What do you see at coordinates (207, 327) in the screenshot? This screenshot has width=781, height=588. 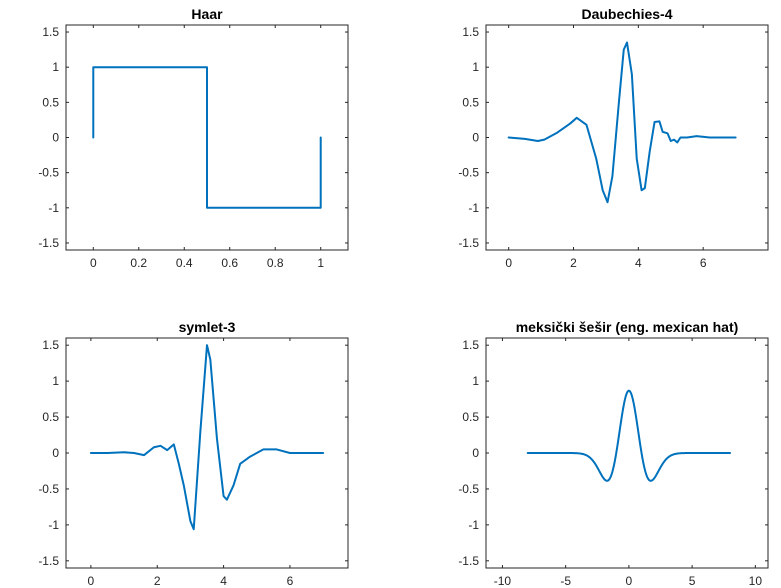 I see `subplot-title: symlet-3` at bounding box center [207, 327].